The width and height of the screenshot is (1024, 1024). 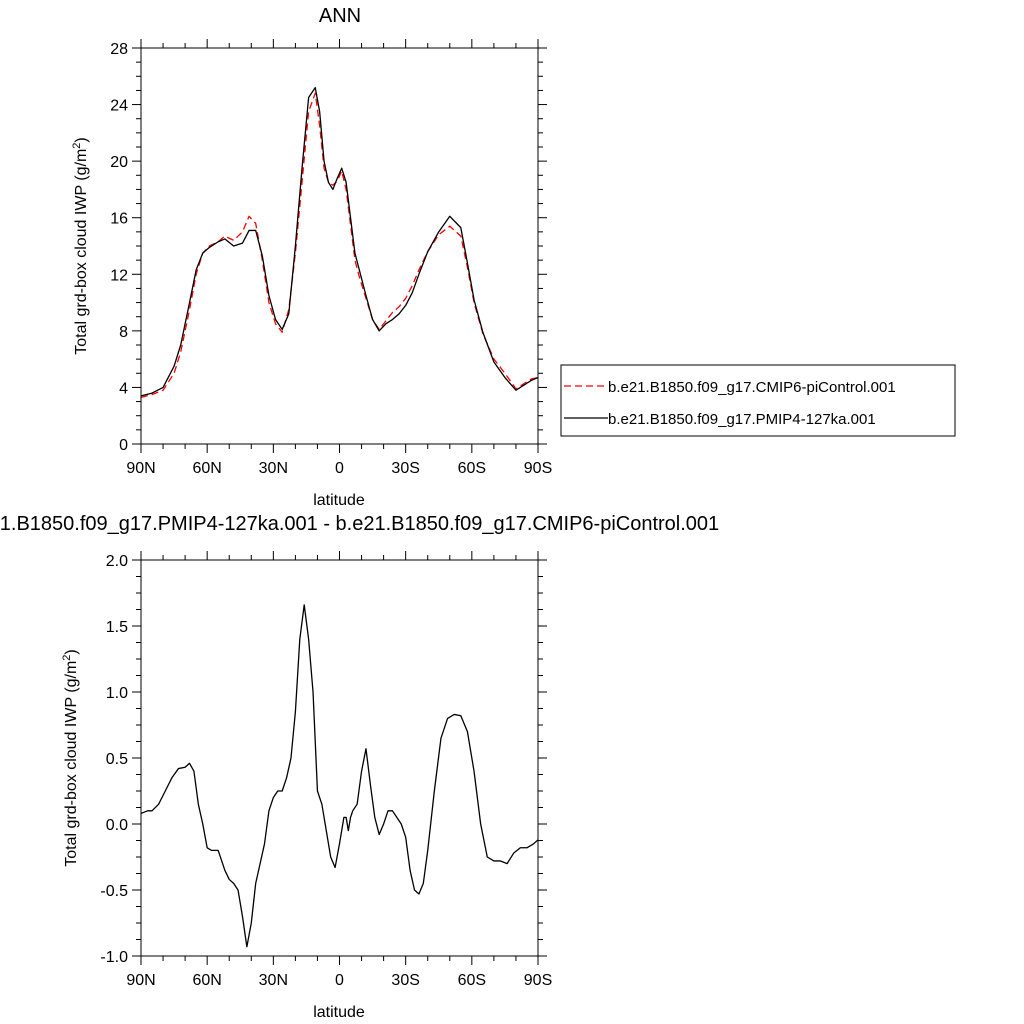 I want to click on legend-label-picontrol: b.e21.B1850.f09_g17.CMIP6-piControl.001, so click(x=752, y=387).